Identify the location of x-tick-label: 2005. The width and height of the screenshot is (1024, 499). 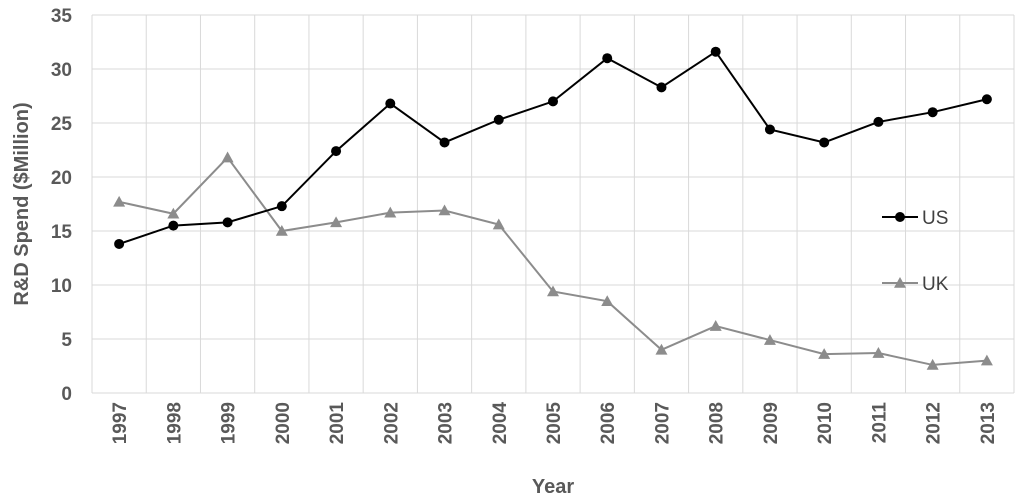
(554, 423).